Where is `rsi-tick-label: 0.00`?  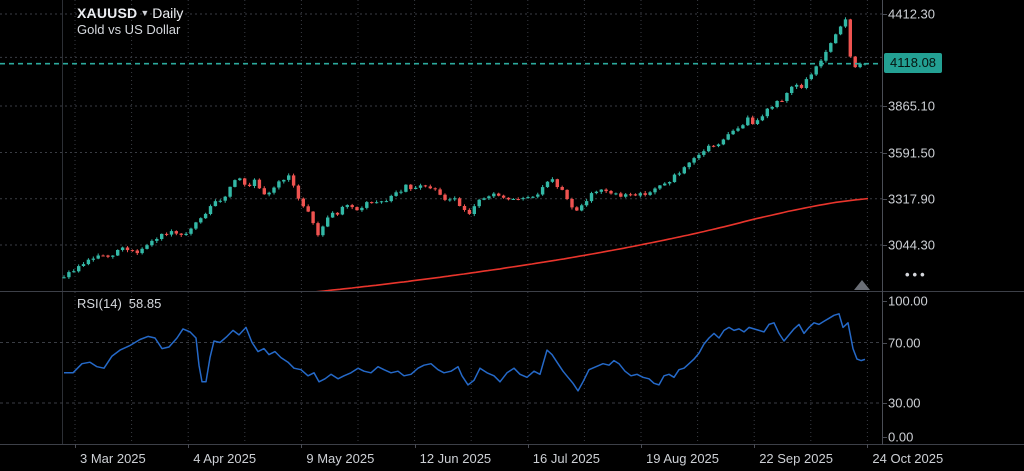
rsi-tick-label: 0.00 is located at coordinates (901, 437).